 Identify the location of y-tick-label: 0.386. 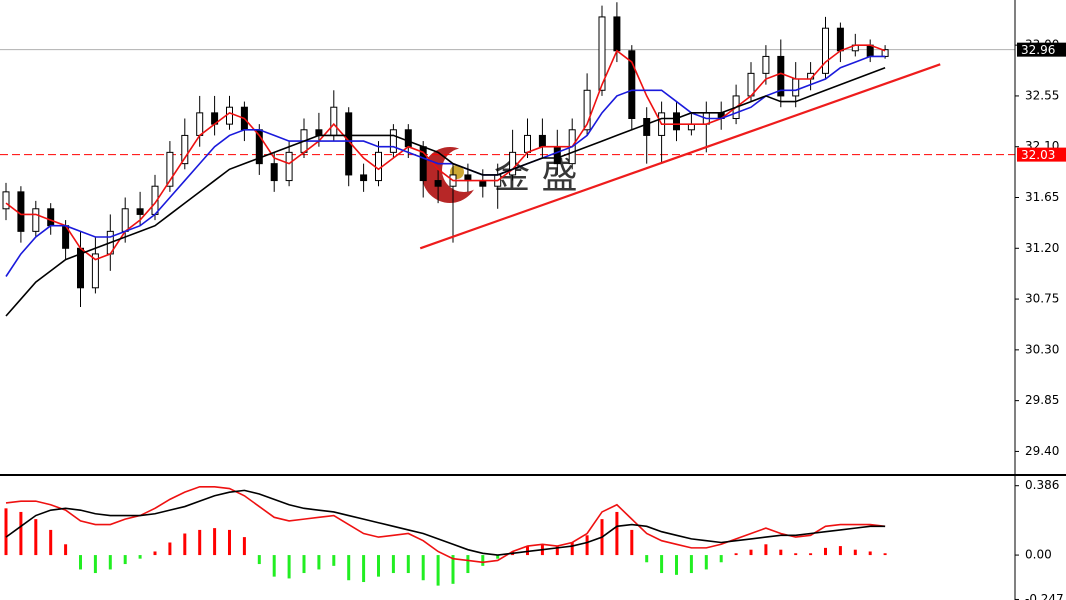
(1042, 485).